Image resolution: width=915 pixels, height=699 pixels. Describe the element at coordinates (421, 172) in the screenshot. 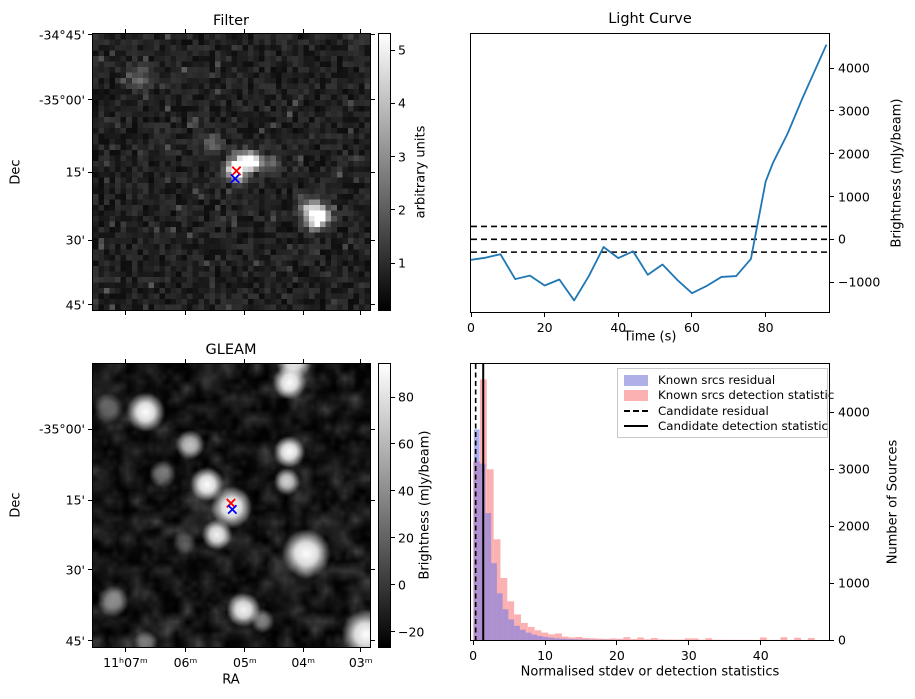

I see `filter-colorbar-label: arbitrary units` at that location.